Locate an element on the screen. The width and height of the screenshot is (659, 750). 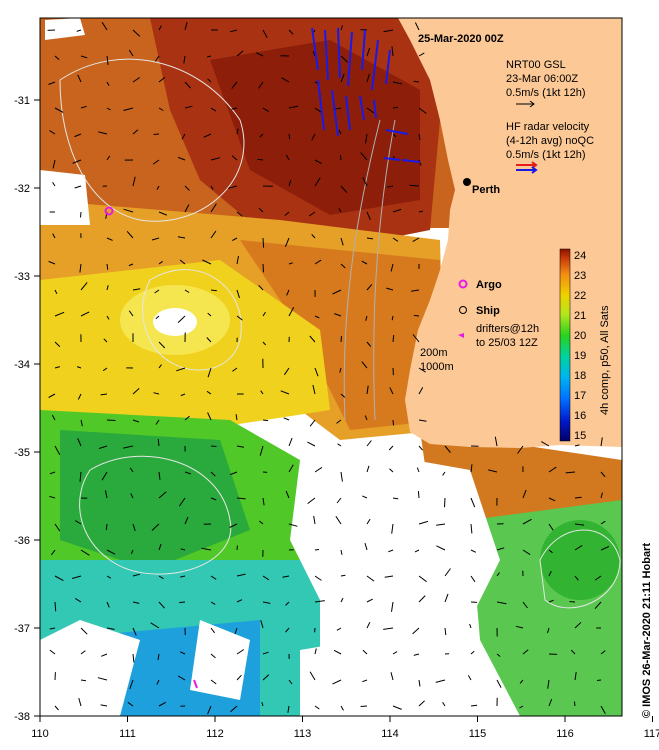
y-tick-label: -38 is located at coordinates (22, 717).